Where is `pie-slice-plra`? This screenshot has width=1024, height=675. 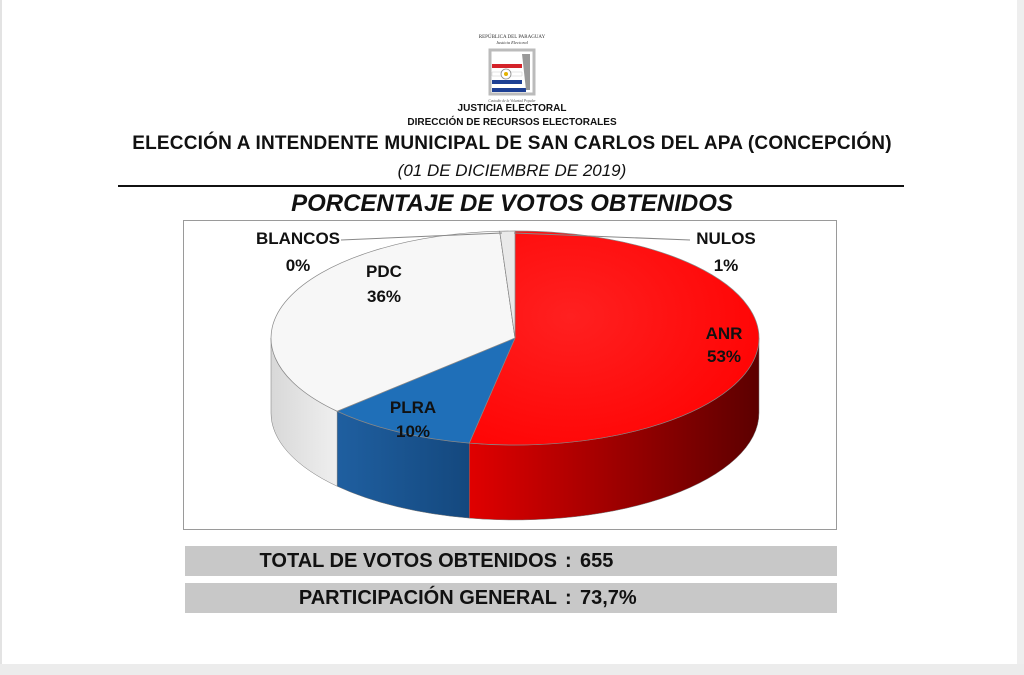 pie-slice-plra is located at coordinates (426, 390).